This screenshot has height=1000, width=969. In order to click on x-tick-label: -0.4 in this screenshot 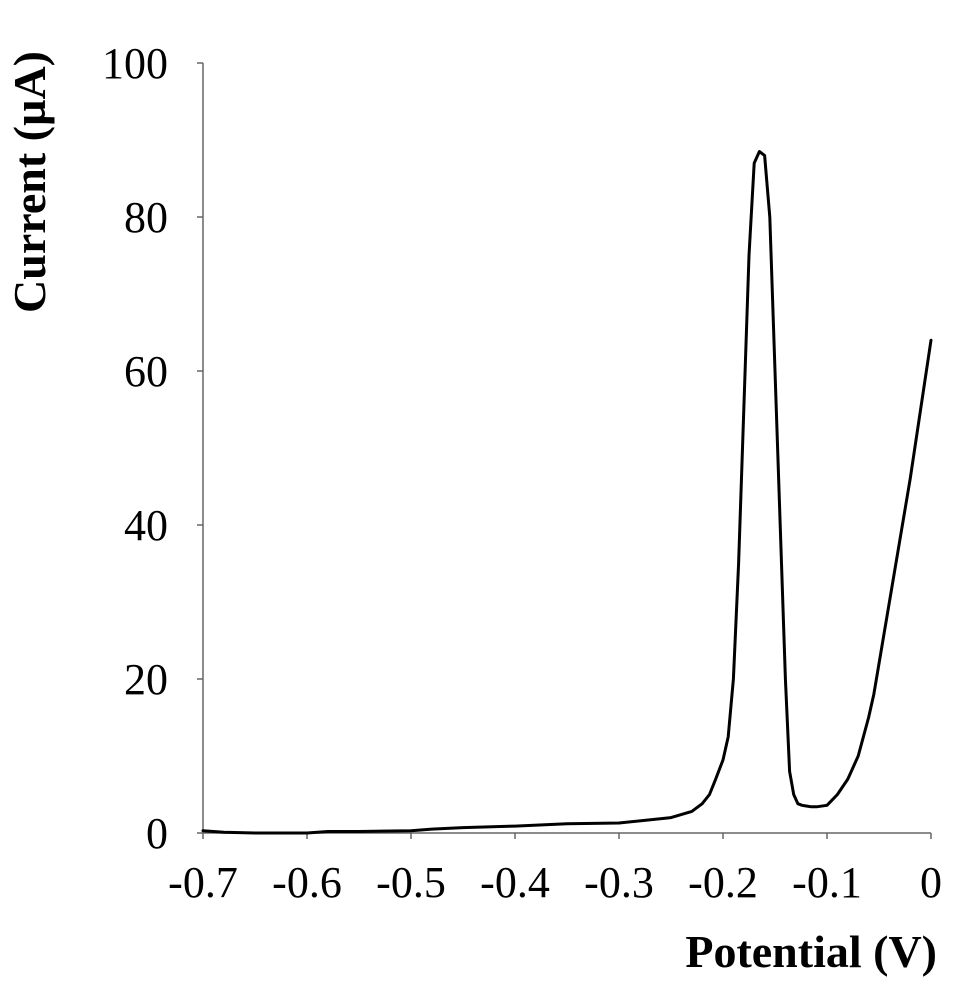, I will do `click(515, 882)`.